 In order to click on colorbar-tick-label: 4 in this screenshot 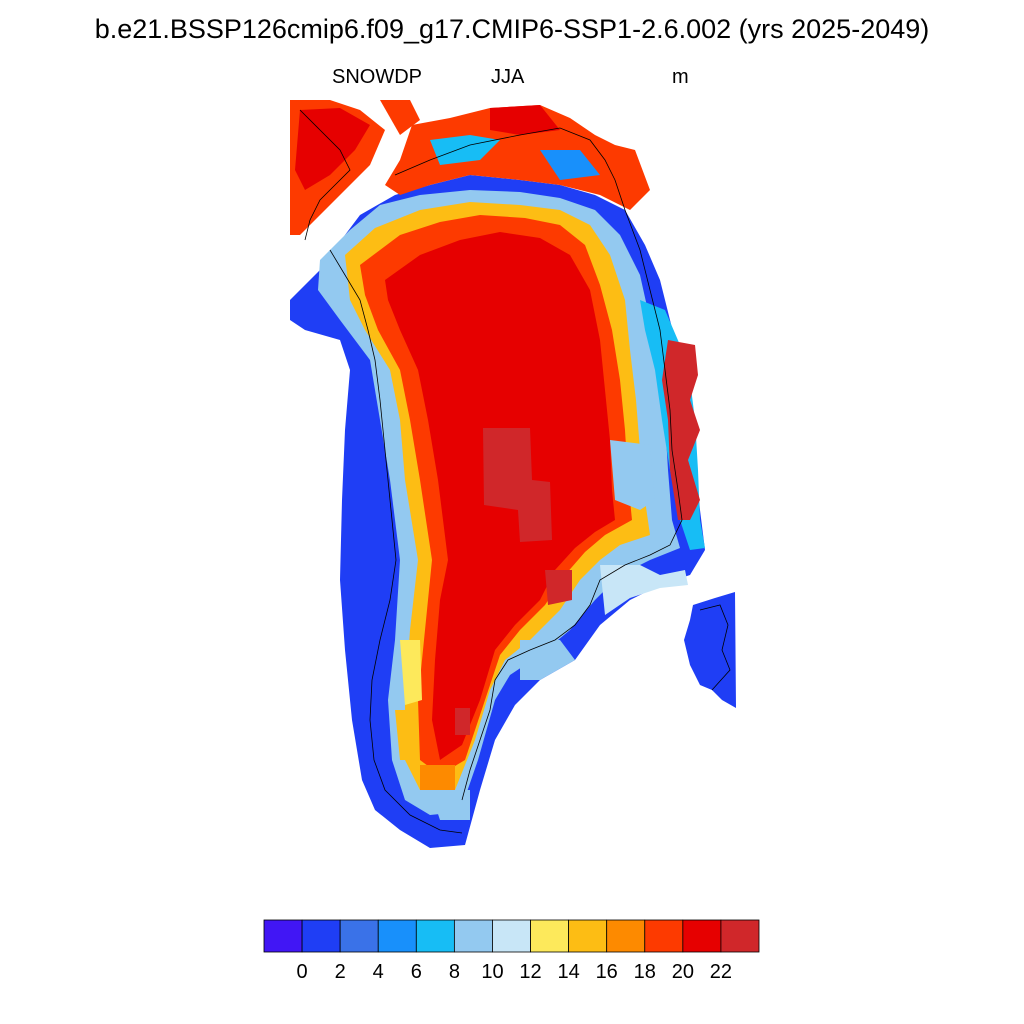, I will do `click(378, 972)`.